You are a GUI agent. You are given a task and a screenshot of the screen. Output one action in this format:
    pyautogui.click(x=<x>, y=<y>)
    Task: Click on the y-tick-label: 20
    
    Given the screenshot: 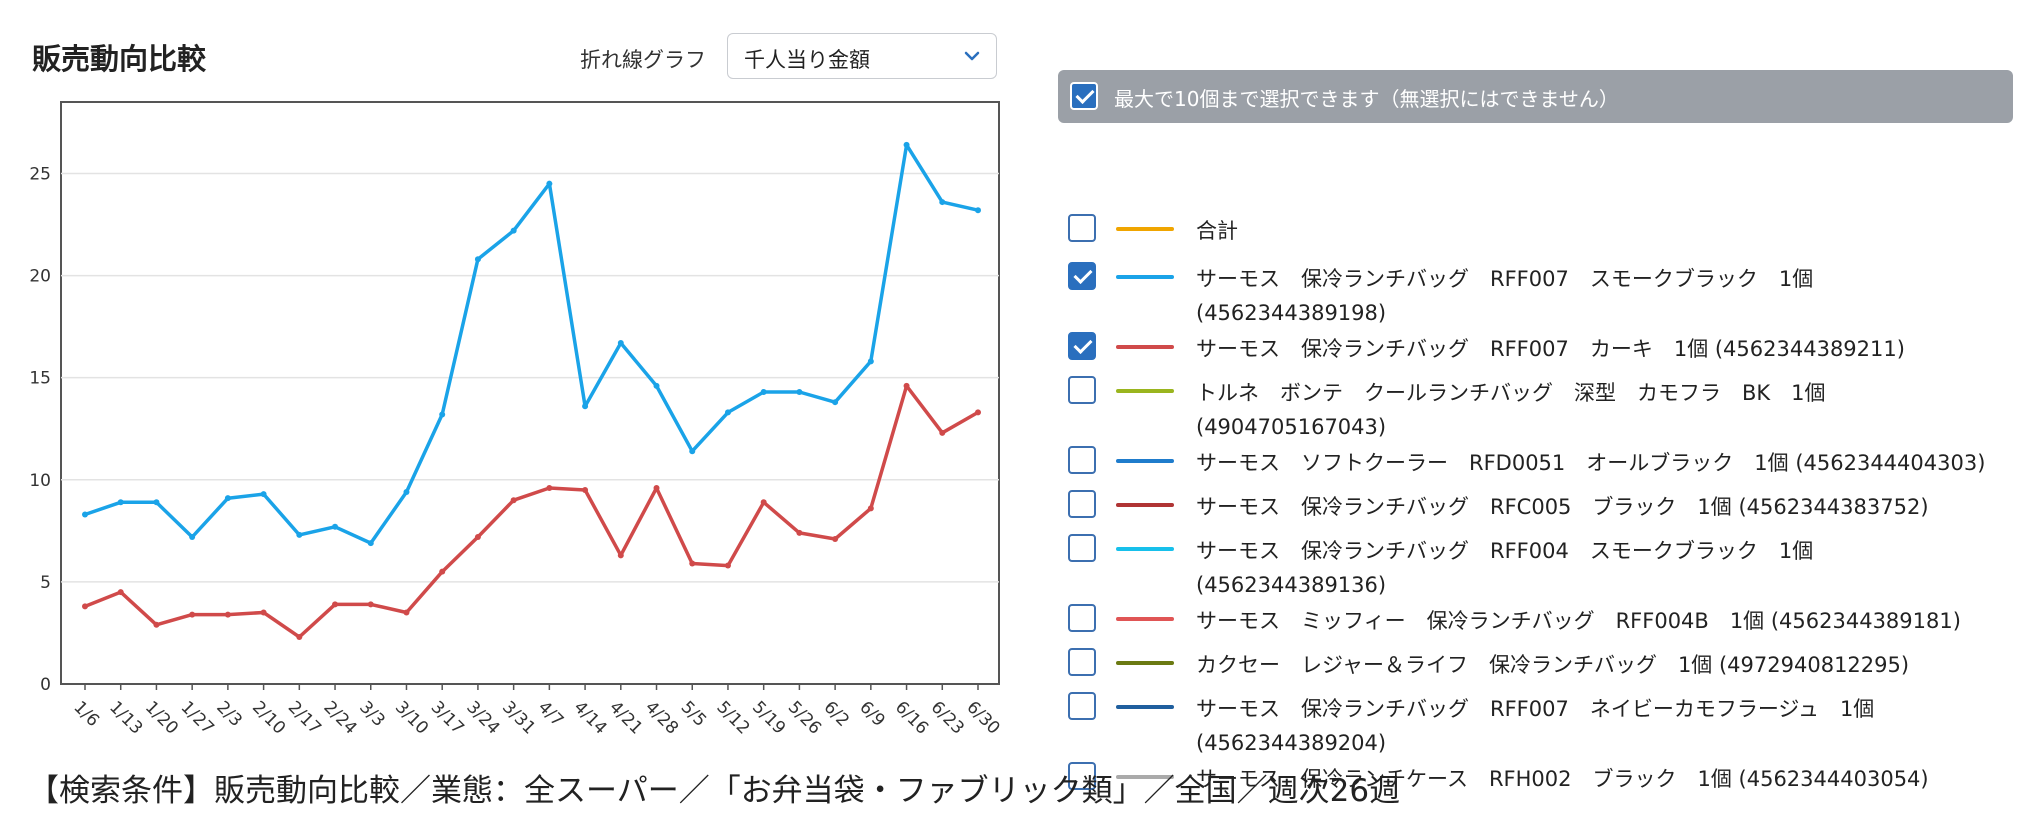 What is the action you would take?
    pyautogui.click(x=40, y=277)
    